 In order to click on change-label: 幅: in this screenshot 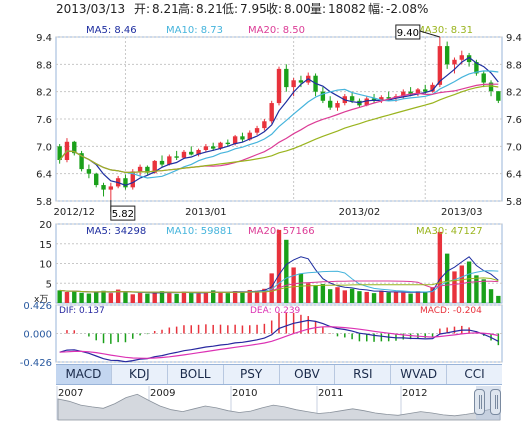, I will do `click(376, 8)`.